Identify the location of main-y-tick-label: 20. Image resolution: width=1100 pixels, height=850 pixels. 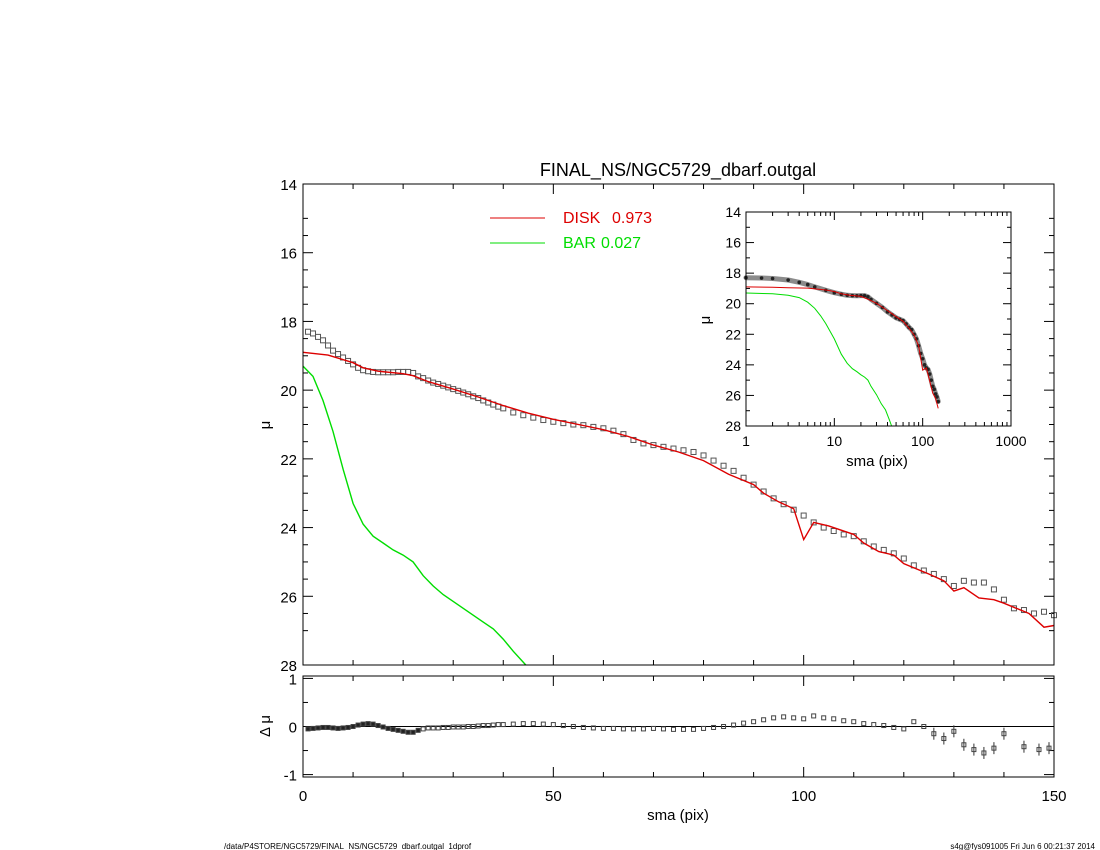
(288, 391).